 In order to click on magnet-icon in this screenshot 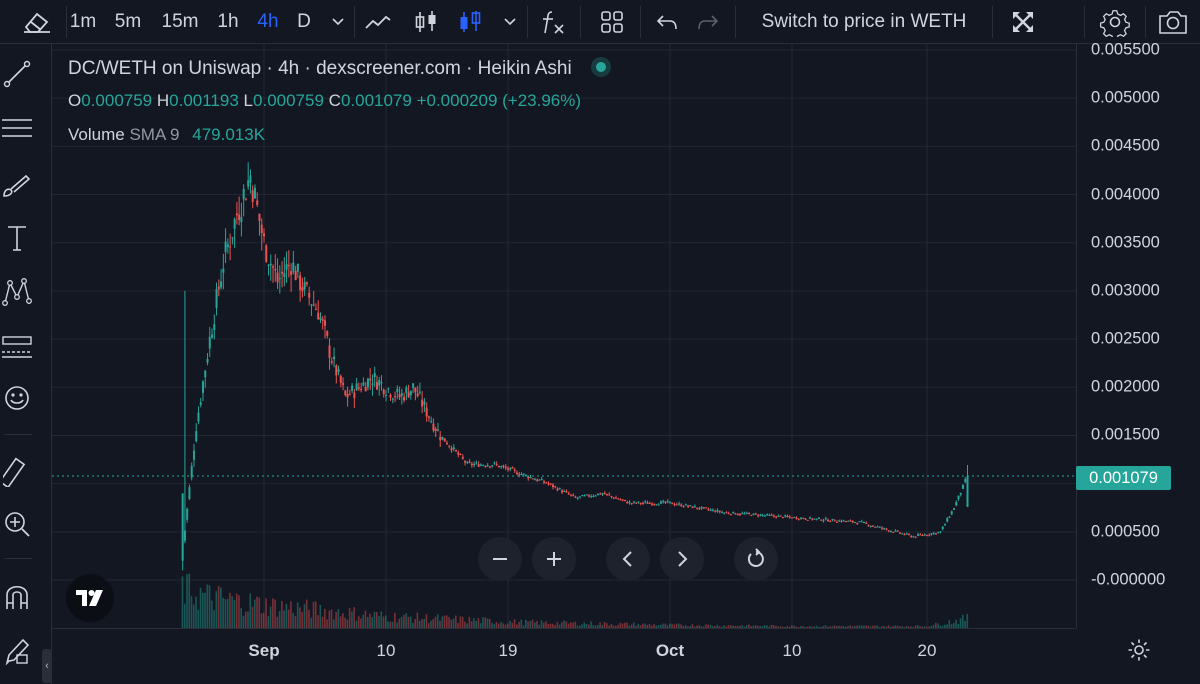, I will do `click(17, 596)`.